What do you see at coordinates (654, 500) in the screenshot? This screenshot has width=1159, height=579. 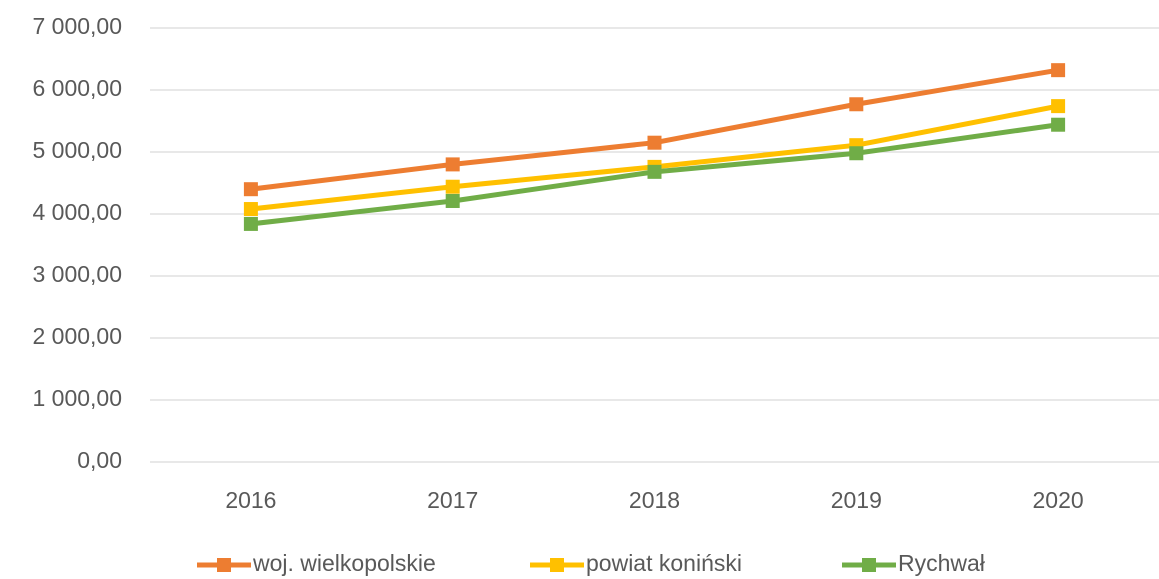 I see `x-tick-label: 2018` at bounding box center [654, 500].